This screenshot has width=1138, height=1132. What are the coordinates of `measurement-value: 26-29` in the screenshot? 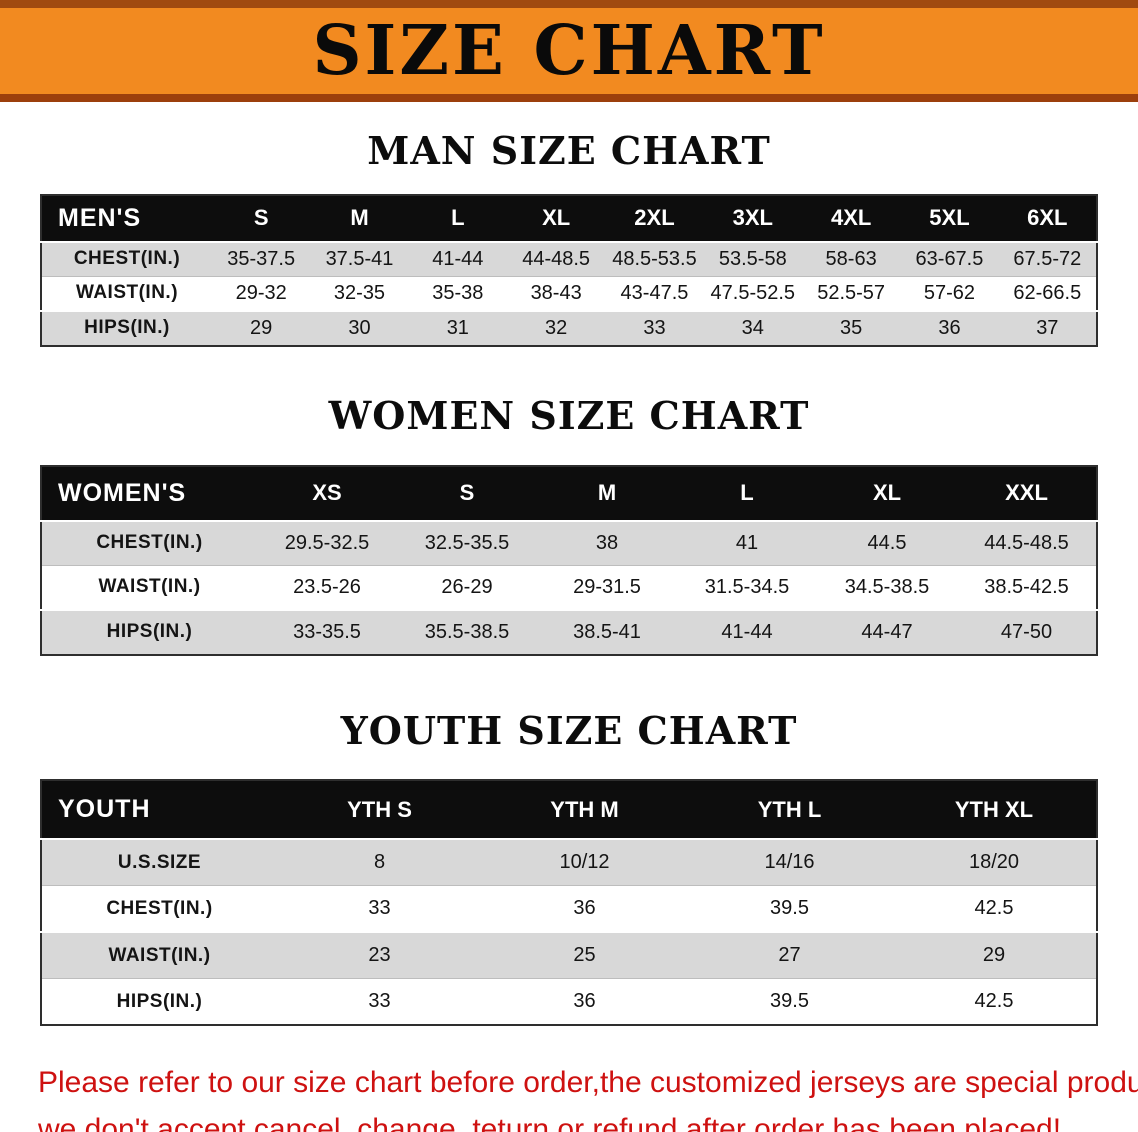 It's located at (467, 586).